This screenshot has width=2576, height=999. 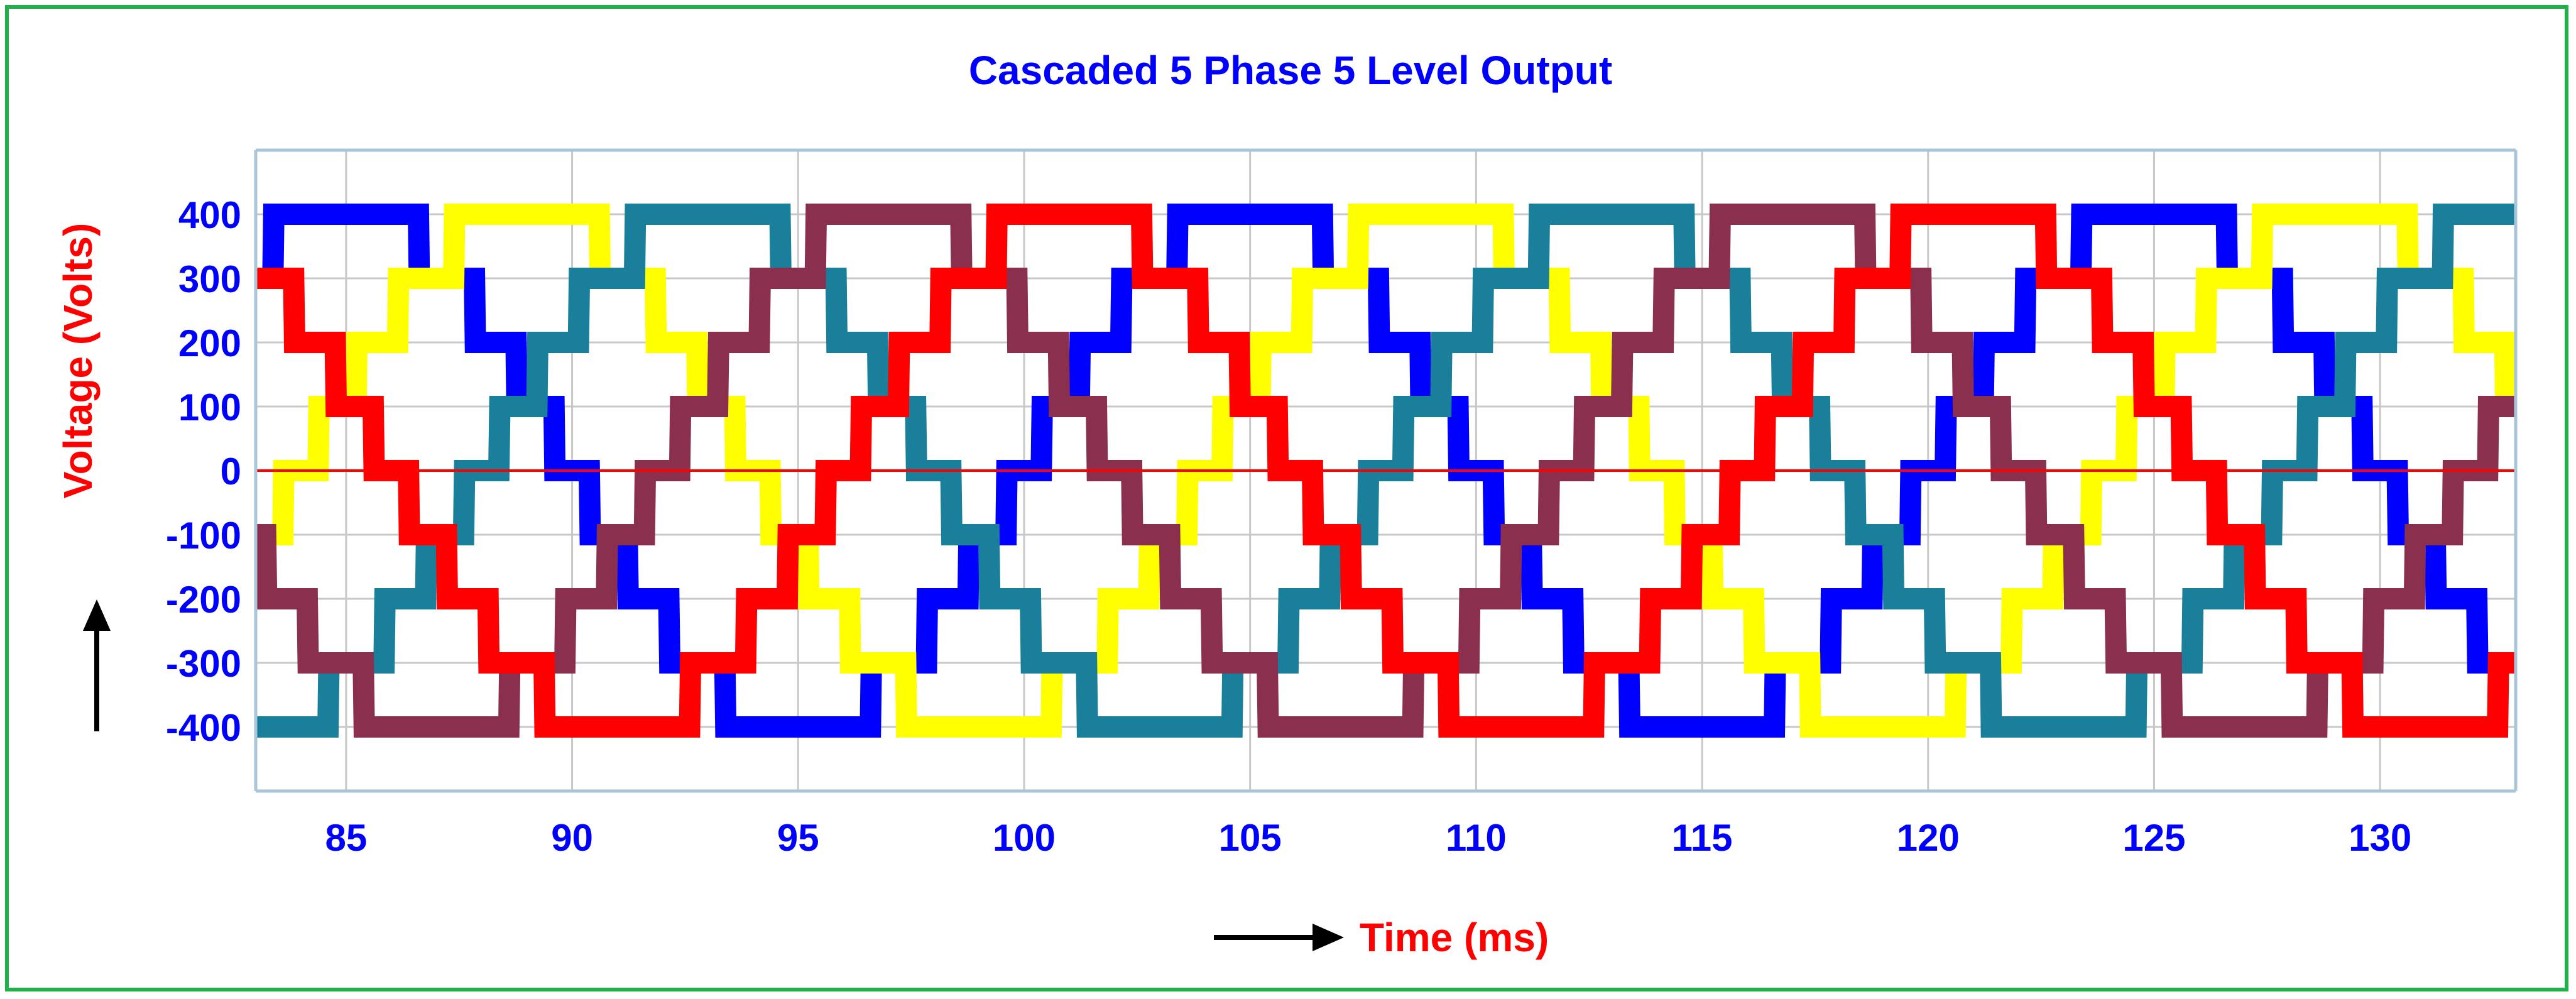 What do you see at coordinates (1290, 70) in the screenshot?
I see `chart-title: Cascaded 5 Phase 5 Level Output` at bounding box center [1290, 70].